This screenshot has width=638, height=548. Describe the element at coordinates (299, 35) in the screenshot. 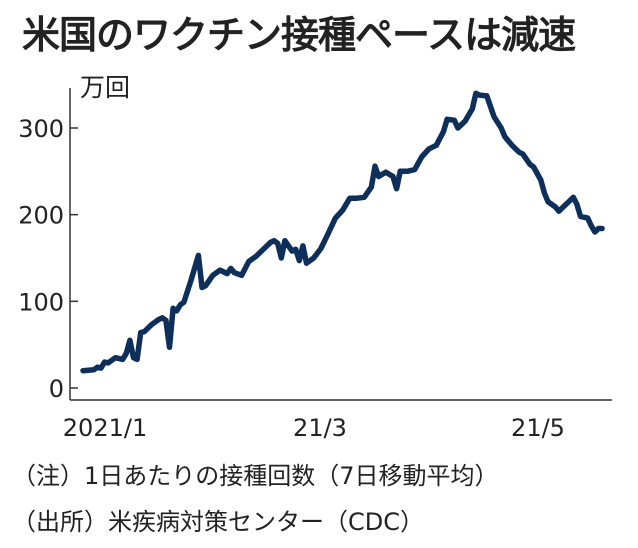

I see `chart-title: 米国のワクチン接種ペースは減速` at that location.